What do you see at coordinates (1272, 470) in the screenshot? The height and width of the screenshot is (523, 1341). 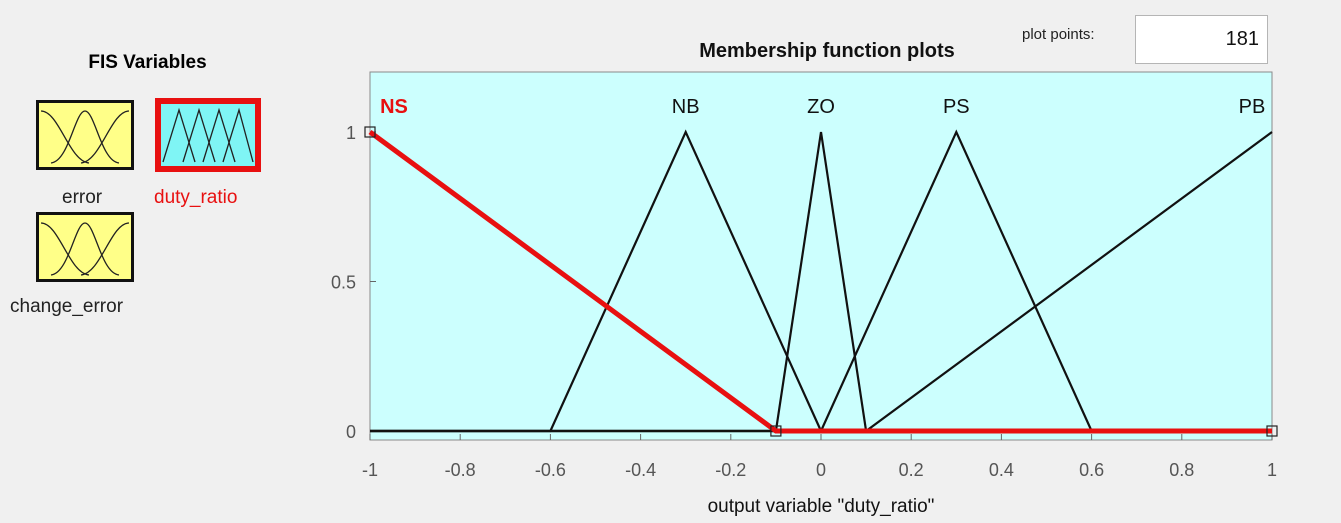 I see `x-tick-label: 1` at bounding box center [1272, 470].